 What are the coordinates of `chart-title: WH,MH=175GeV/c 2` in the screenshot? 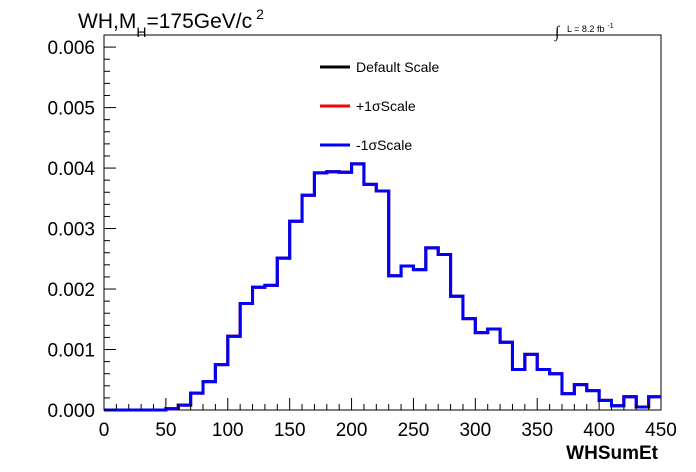 It's located at (171, 23).